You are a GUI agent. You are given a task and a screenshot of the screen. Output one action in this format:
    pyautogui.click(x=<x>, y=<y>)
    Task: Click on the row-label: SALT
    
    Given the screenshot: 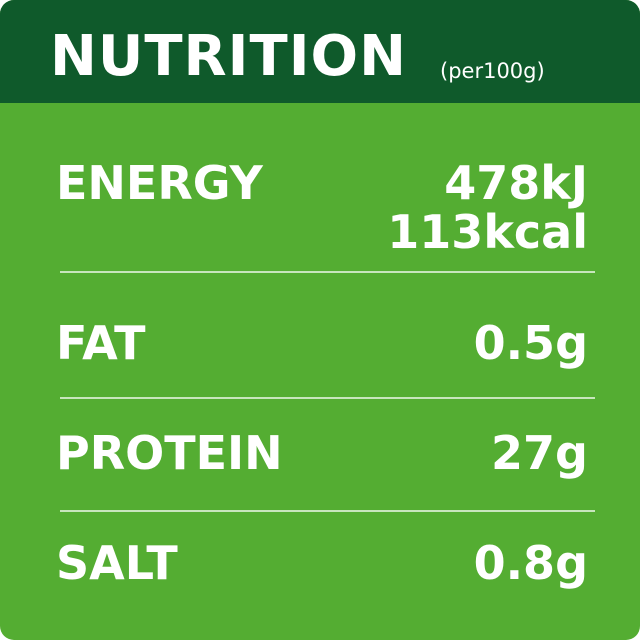 What is the action you would take?
    pyautogui.click(x=117, y=563)
    